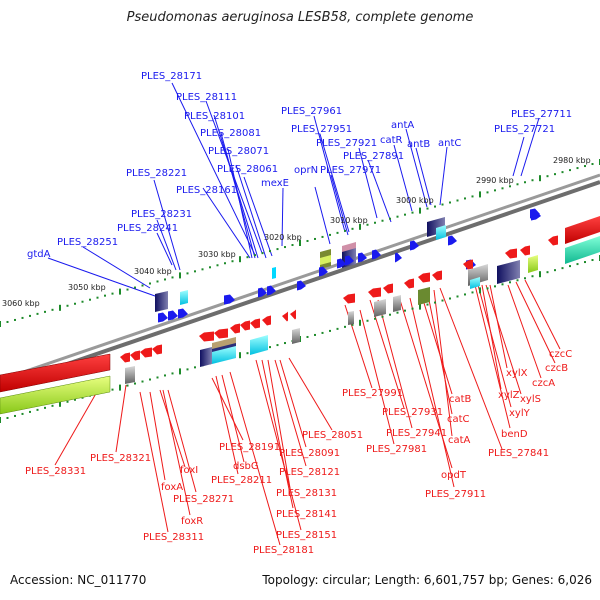  Describe the element at coordinates (530, 399) in the screenshot. I see `gene-label: xylS` at that location.